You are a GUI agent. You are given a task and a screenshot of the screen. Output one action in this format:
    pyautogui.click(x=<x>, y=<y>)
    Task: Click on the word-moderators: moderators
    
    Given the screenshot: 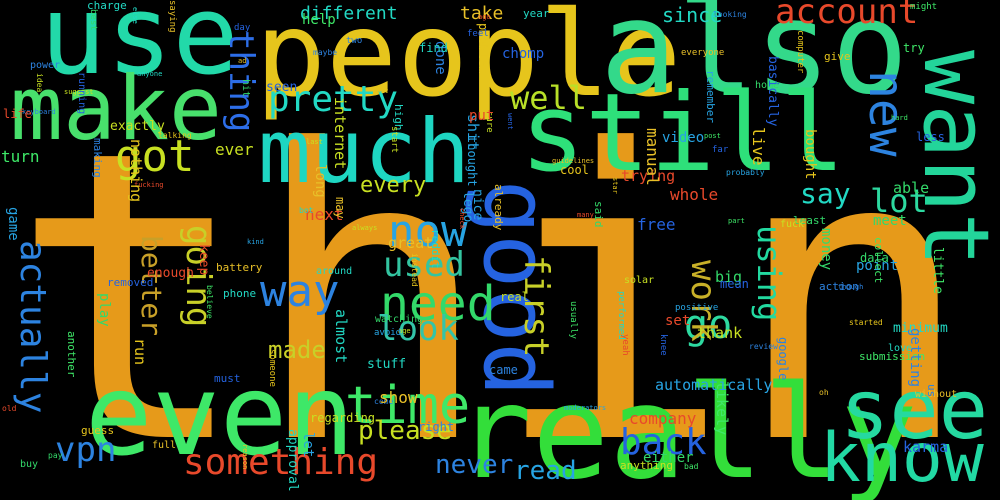 What is the action you would take?
    pyautogui.click(x=585, y=408)
    